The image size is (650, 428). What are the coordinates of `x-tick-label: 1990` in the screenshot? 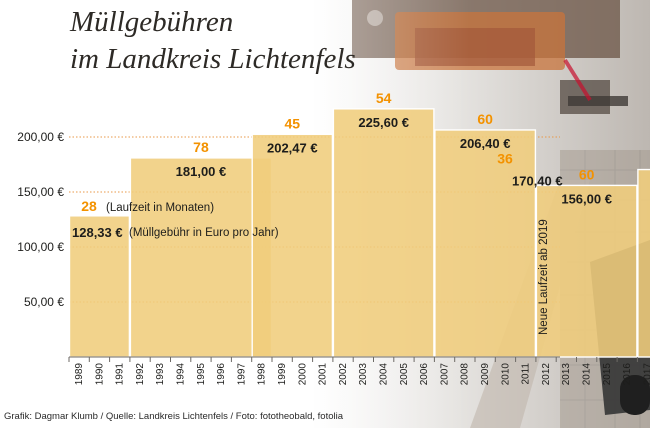 It's located at (99, 374).